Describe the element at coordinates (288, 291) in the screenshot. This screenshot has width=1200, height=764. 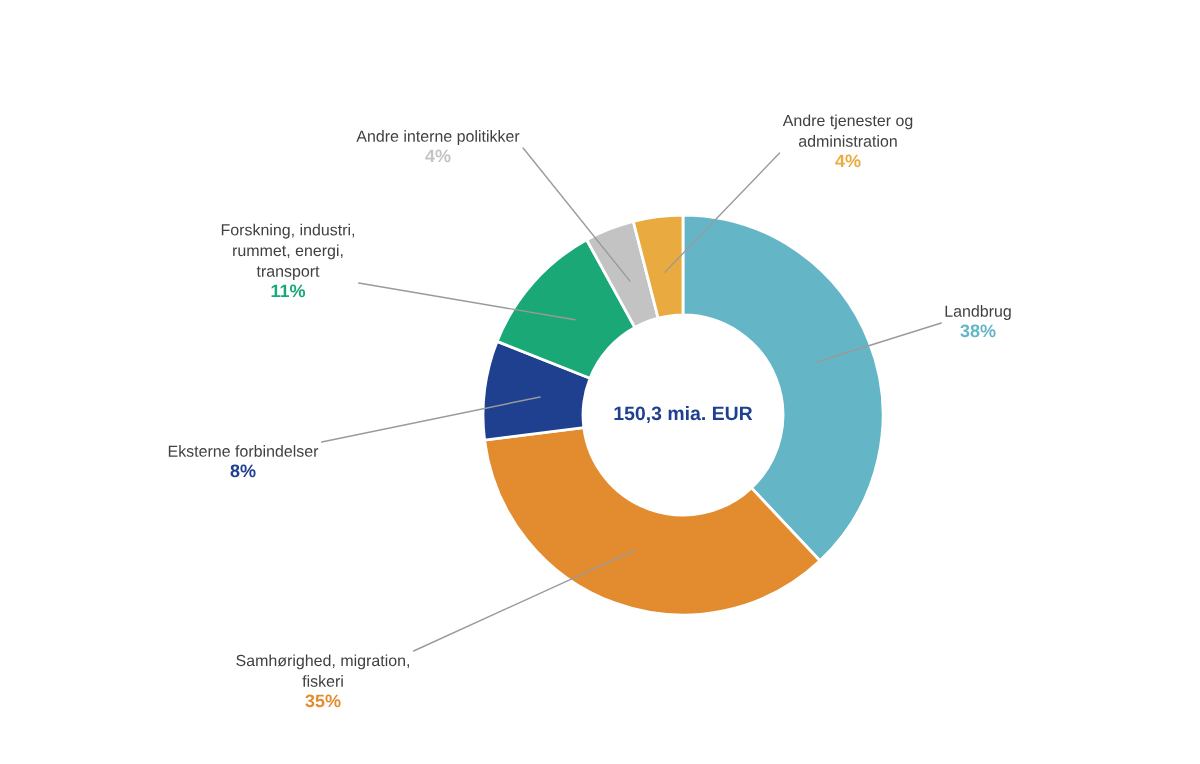
I see `data-label: 11%` at that location.